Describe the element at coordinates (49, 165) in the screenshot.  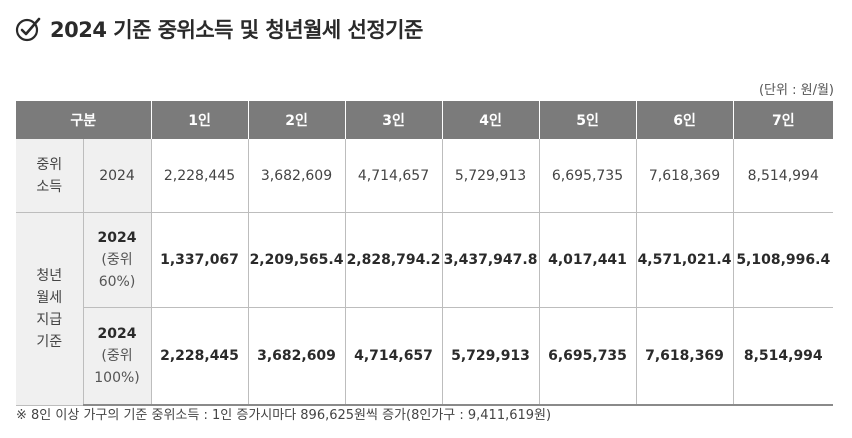
I see `category-line: 중위` at that location.